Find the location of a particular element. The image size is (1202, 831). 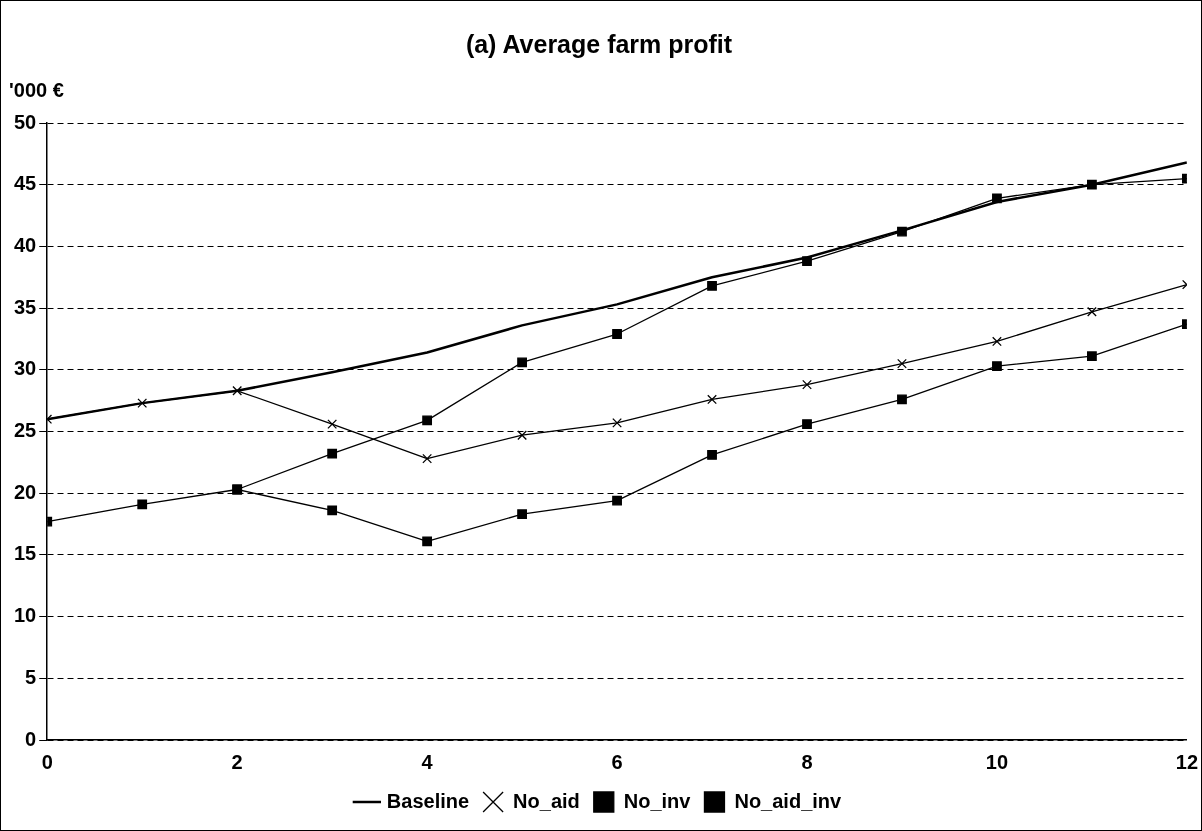

y-tick-label: 25 is located at coordinates (25, 430).